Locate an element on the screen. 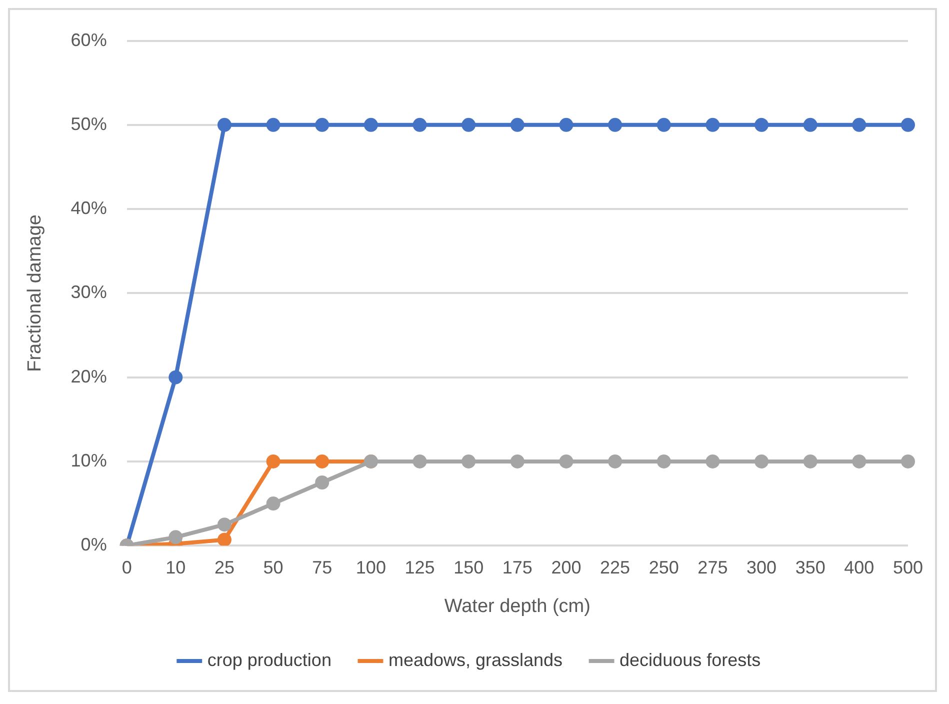 This screenshot has height=704, width=949. x-tick-label: 75 is located at coordinates (322, 567).